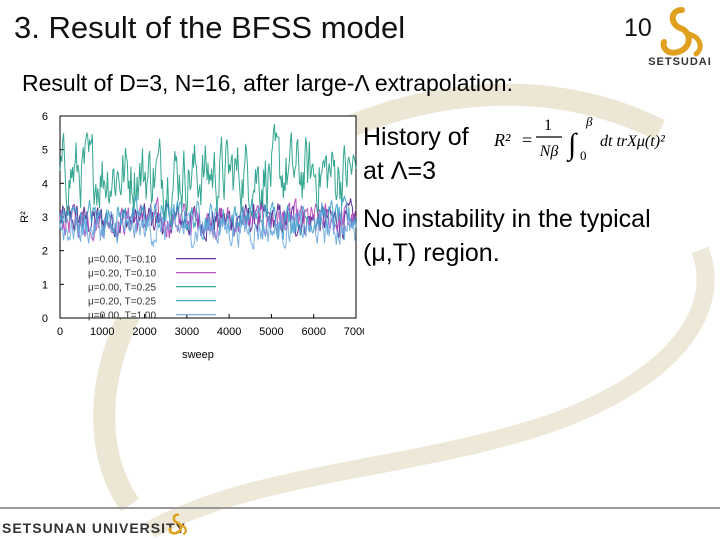 This screenshot has height=540, width=720. I want to click on footer-divider, so click(360, 508).